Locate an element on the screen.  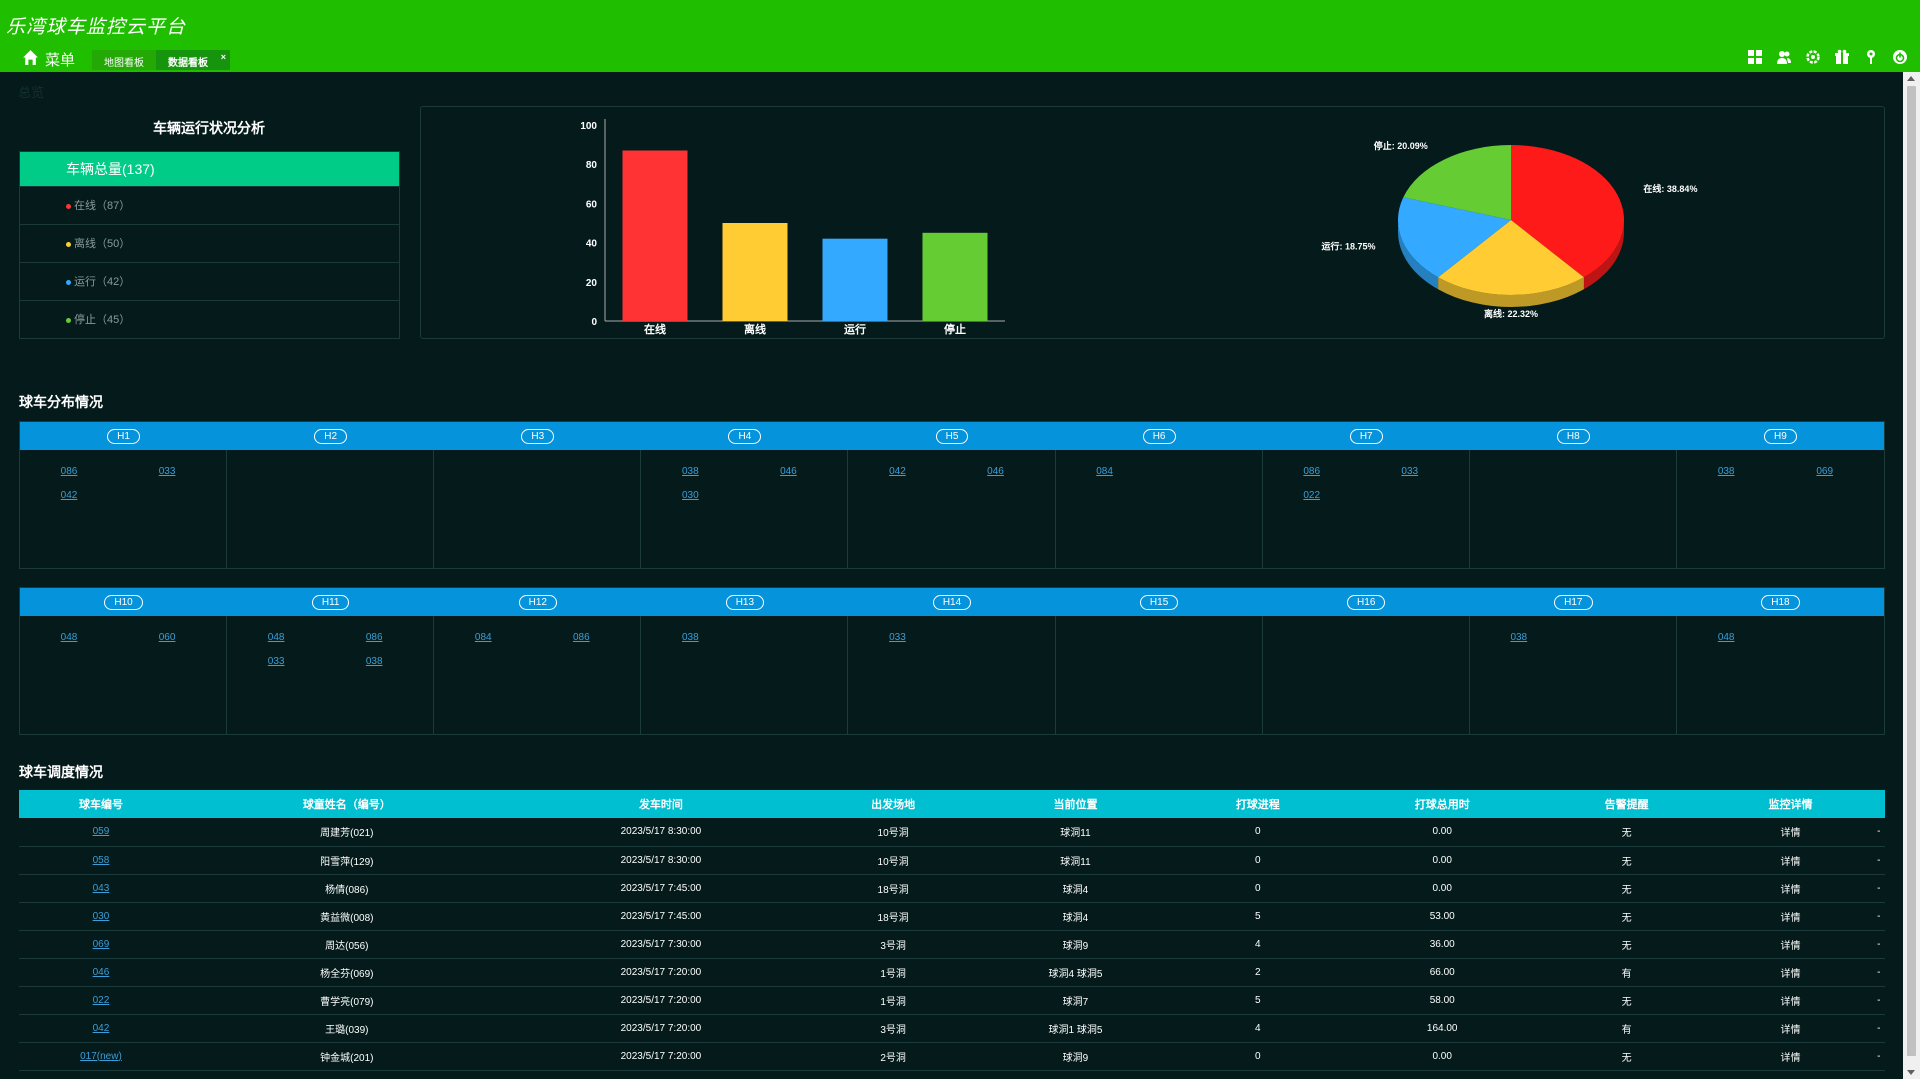
tab-map-board: 地图看板 is located at coordinates (124, 60).